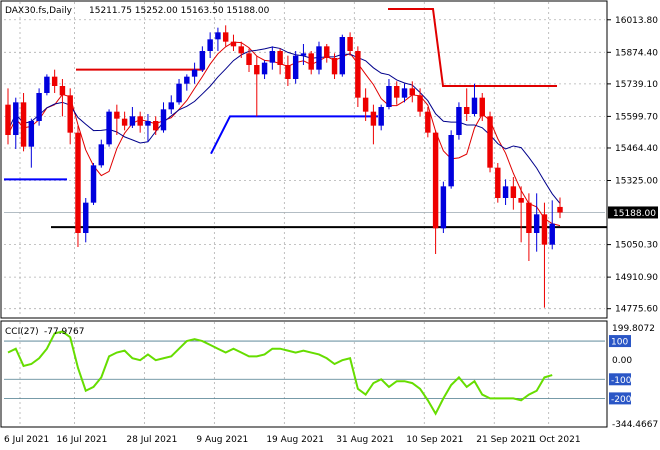 The image size is (660, 450). What do you see at coordinates (294, 135) in the screenshot?
I see `support-line-mid` at bounding box center [294, 135].